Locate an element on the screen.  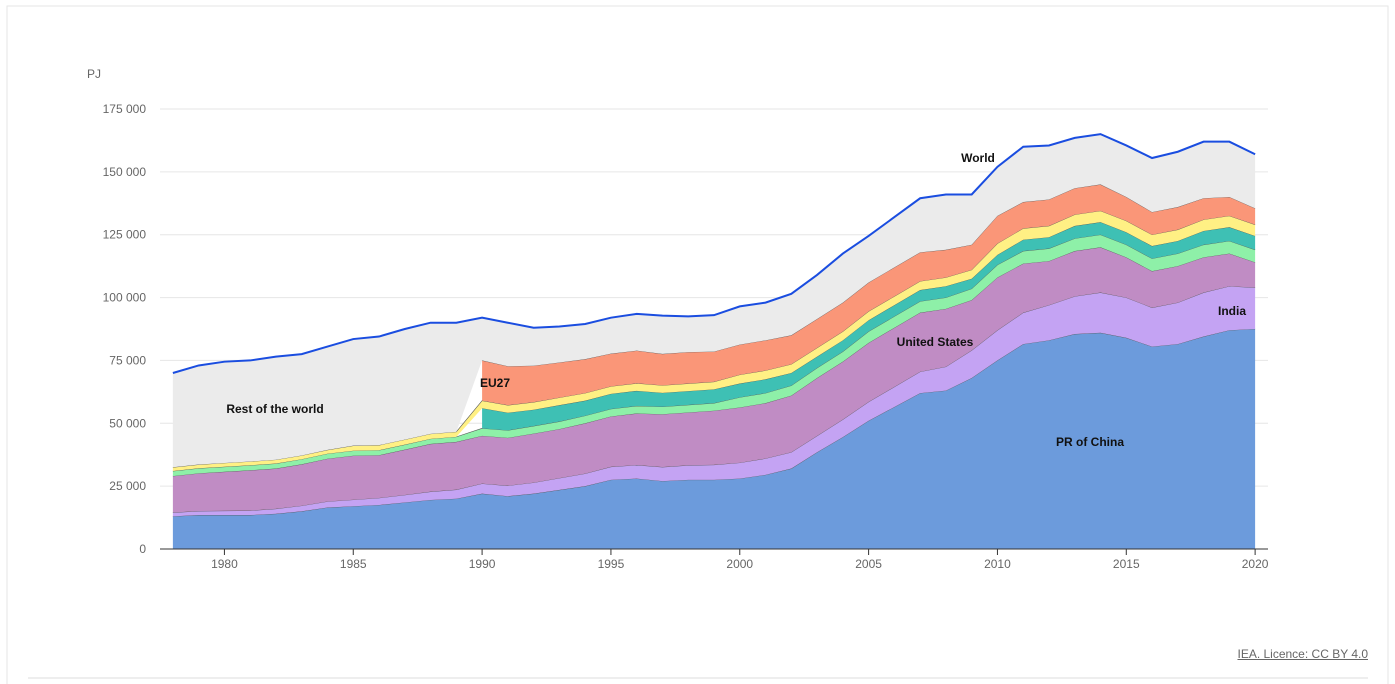
series-label: EU27 is located at coordinates (495, 383).